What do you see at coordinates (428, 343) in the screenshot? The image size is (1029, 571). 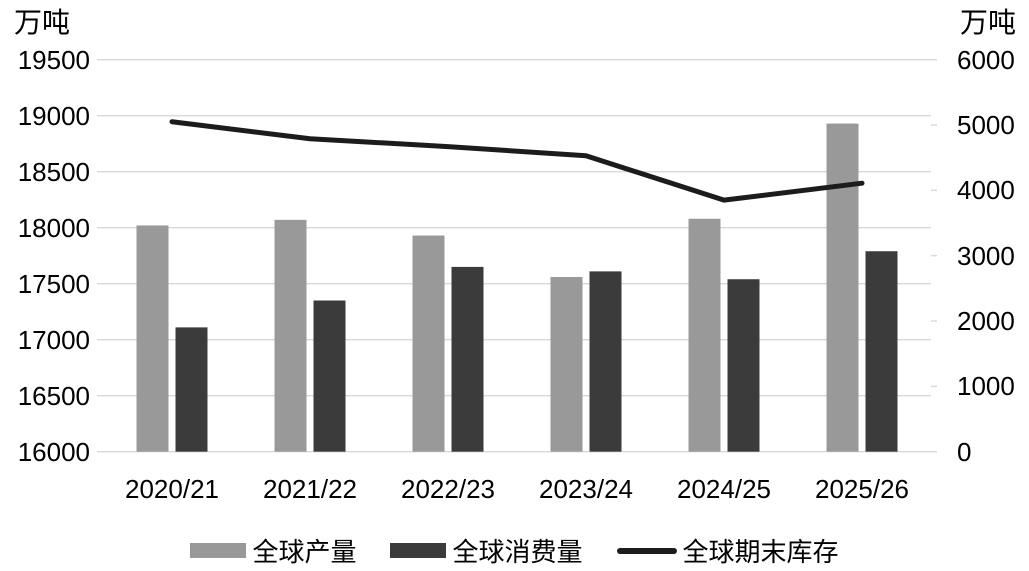 I see `bar-production-2022/23` at bounding box center [428, 343].